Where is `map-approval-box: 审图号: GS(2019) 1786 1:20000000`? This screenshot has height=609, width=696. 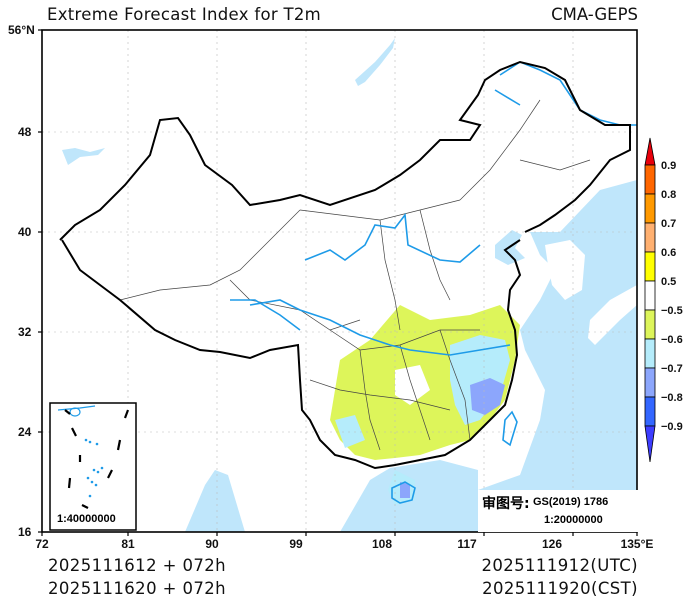 map-approval-box: 审图号: GS(2019) 1786 1:20000000 is located at coordinates (558, 511).